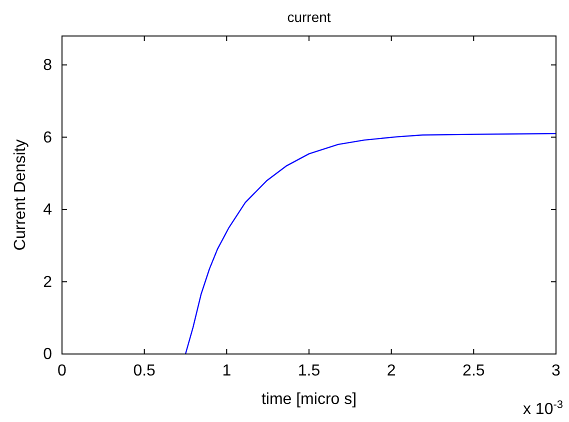 Image resolution: width=569 pixels, height=422 pixels. What do you see at coordinates (391, 371) in the screenshot?
I see `x-tick-label: 2` at bounding box center [391, 371].